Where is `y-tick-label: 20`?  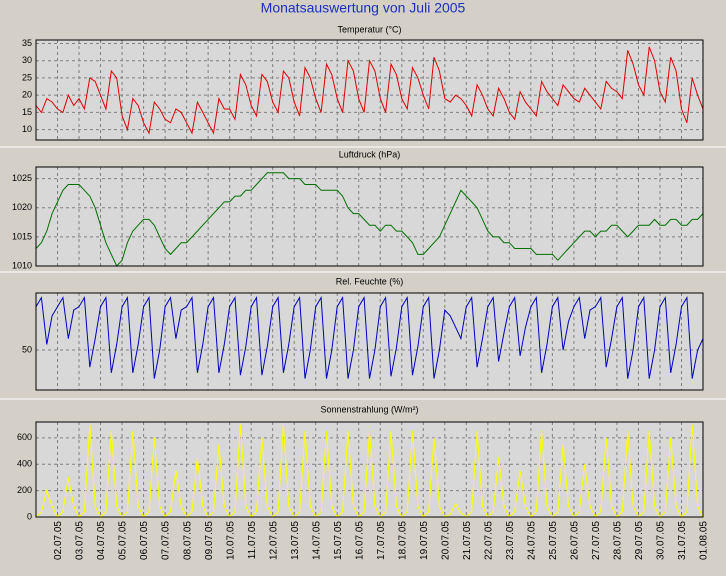 y-tick-label: 20 is located at coordinates (27, 95).